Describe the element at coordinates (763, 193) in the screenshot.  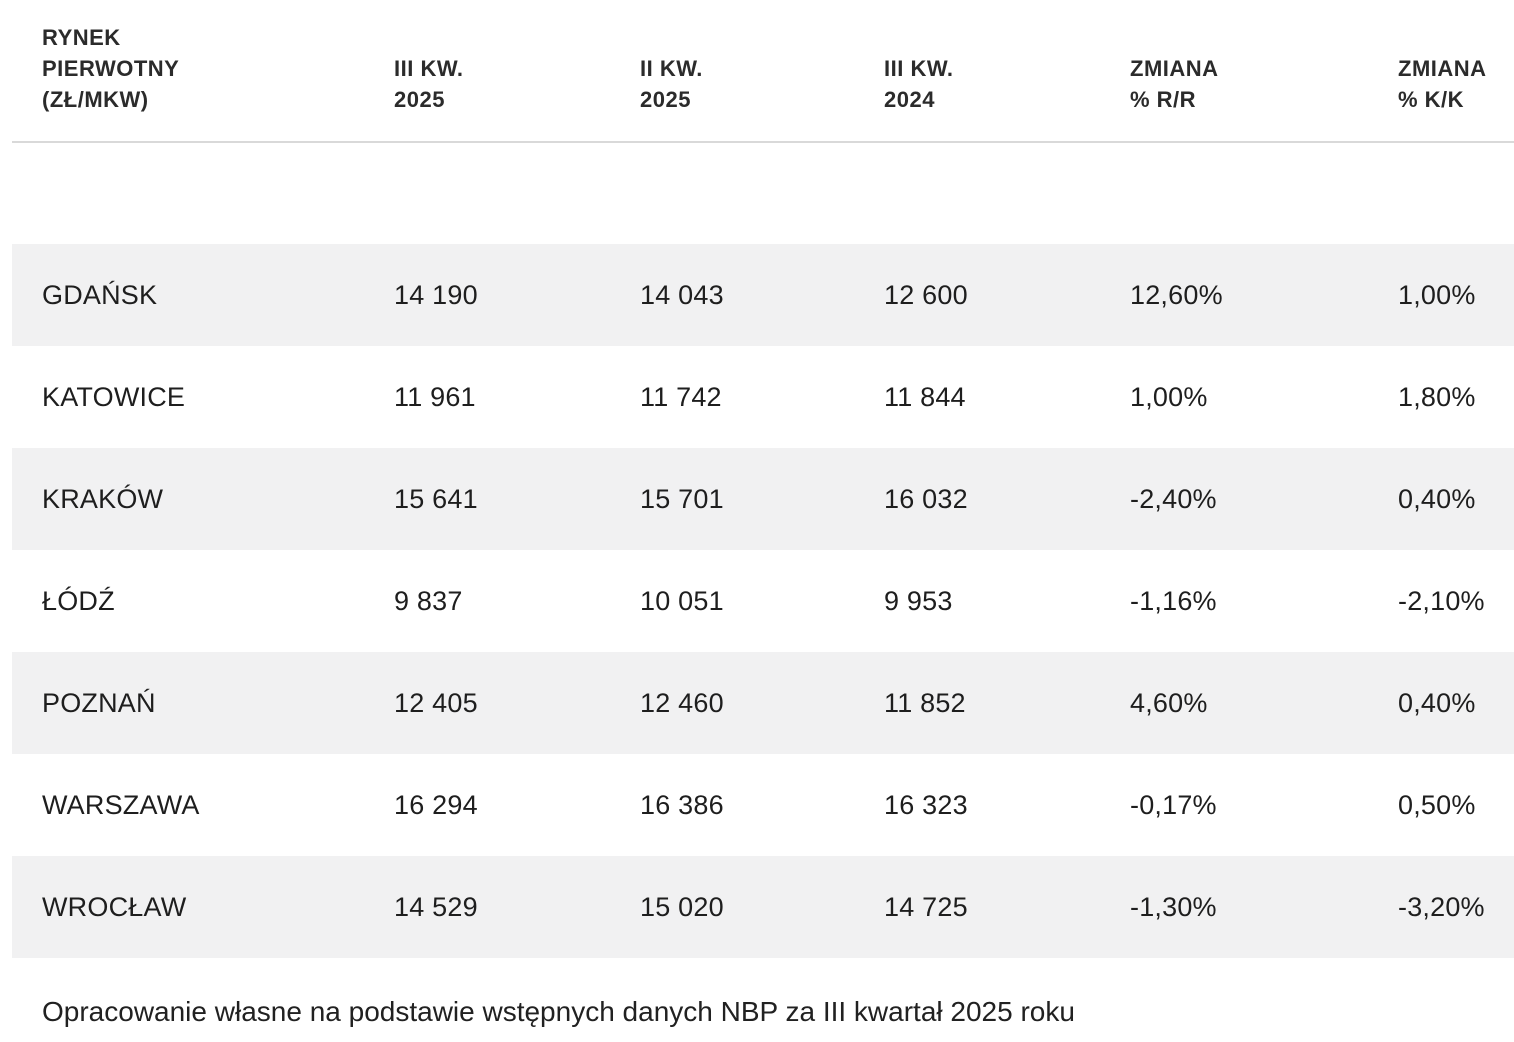
I see `table-spacer-row` at that location.